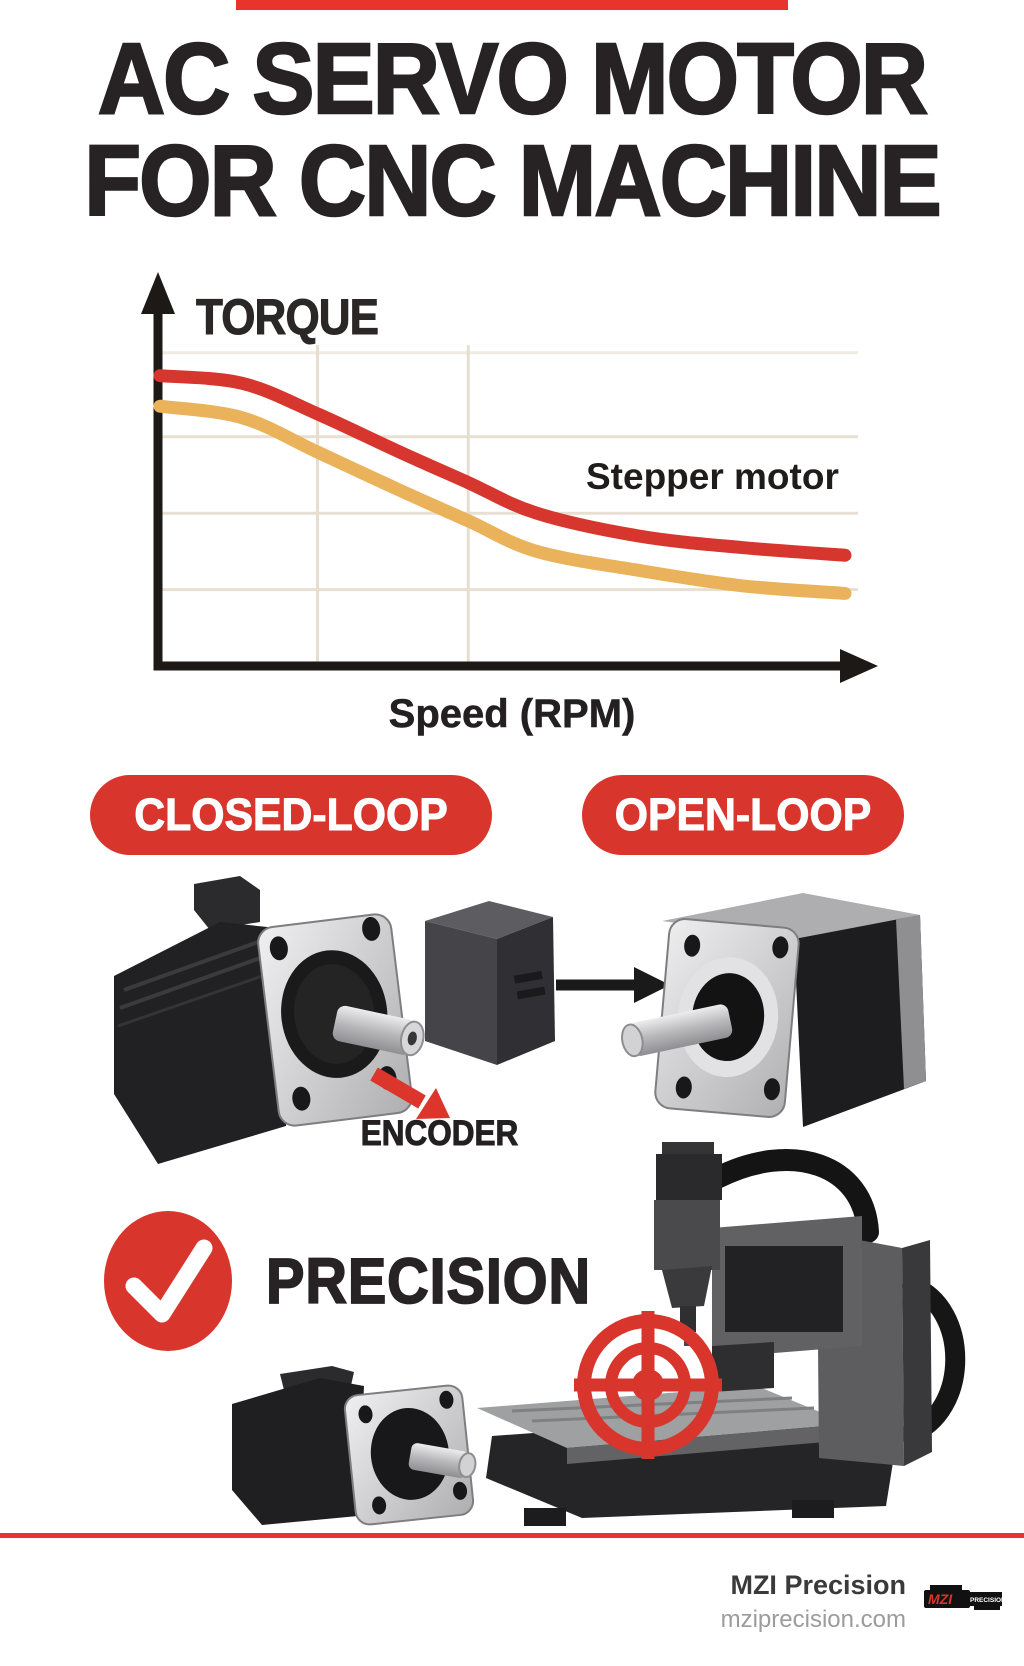  What do you see at coordinates (613, 985) in the screenshot?
I see `flow-arrow-icon` at bounding box center [613, 985].